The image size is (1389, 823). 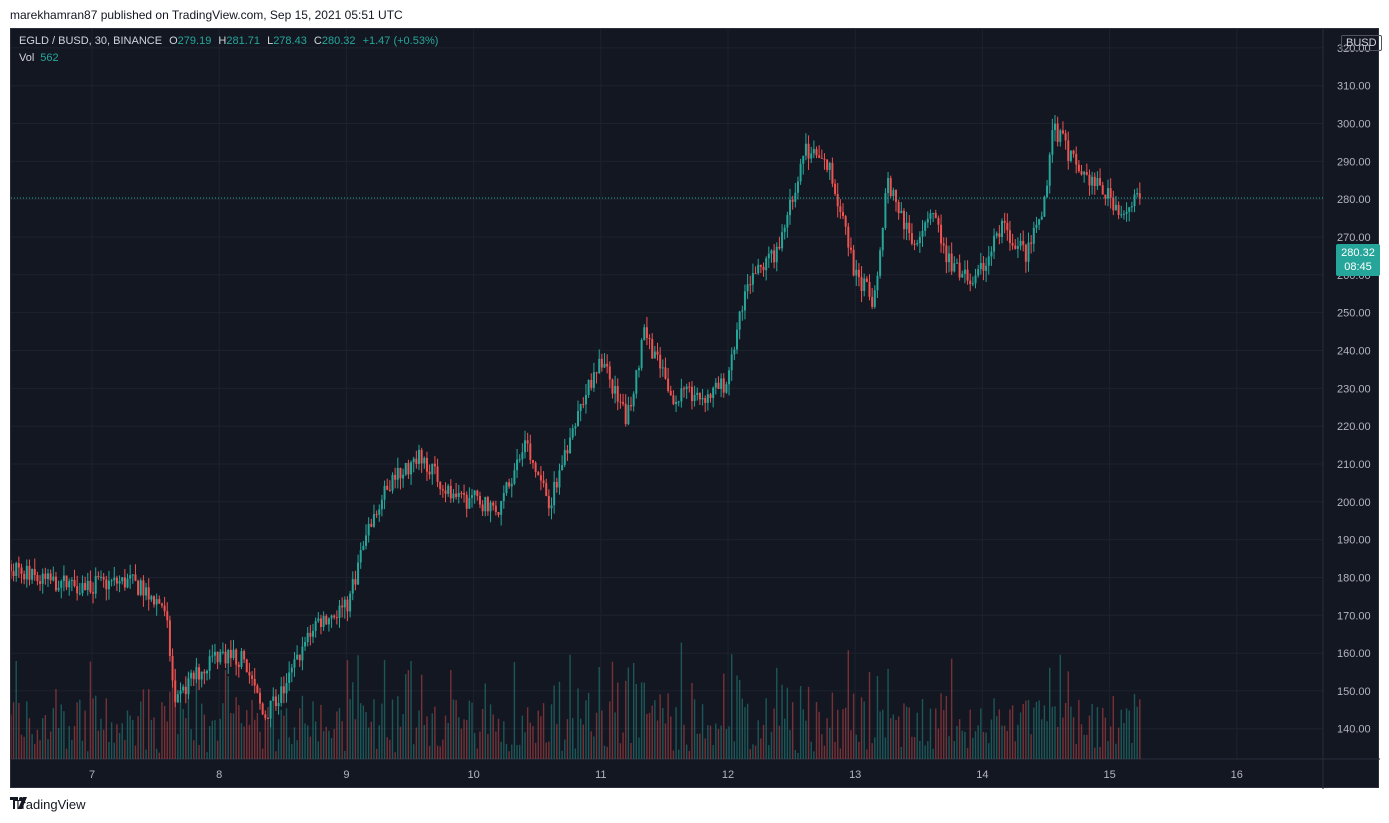 What do you see at coordinates (92, 775) in the screenshot?
I see `x-tick-label: 7` at bounding box center [92, 775].